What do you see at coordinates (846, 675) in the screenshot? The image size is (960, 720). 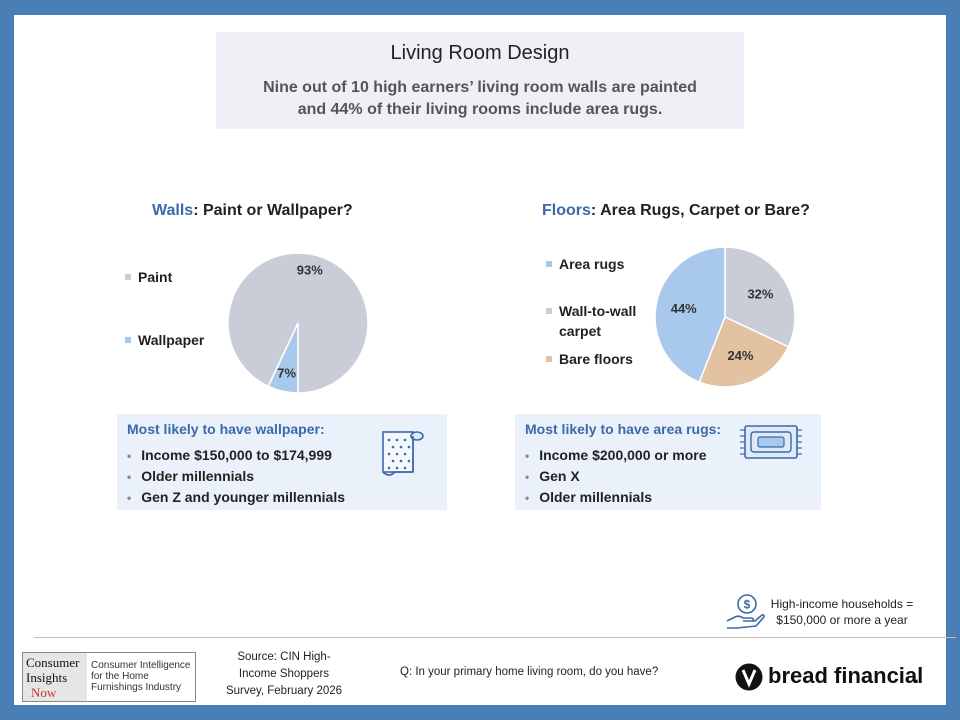 I see `brand-name: bread financial` at bounding box center [846, 675].